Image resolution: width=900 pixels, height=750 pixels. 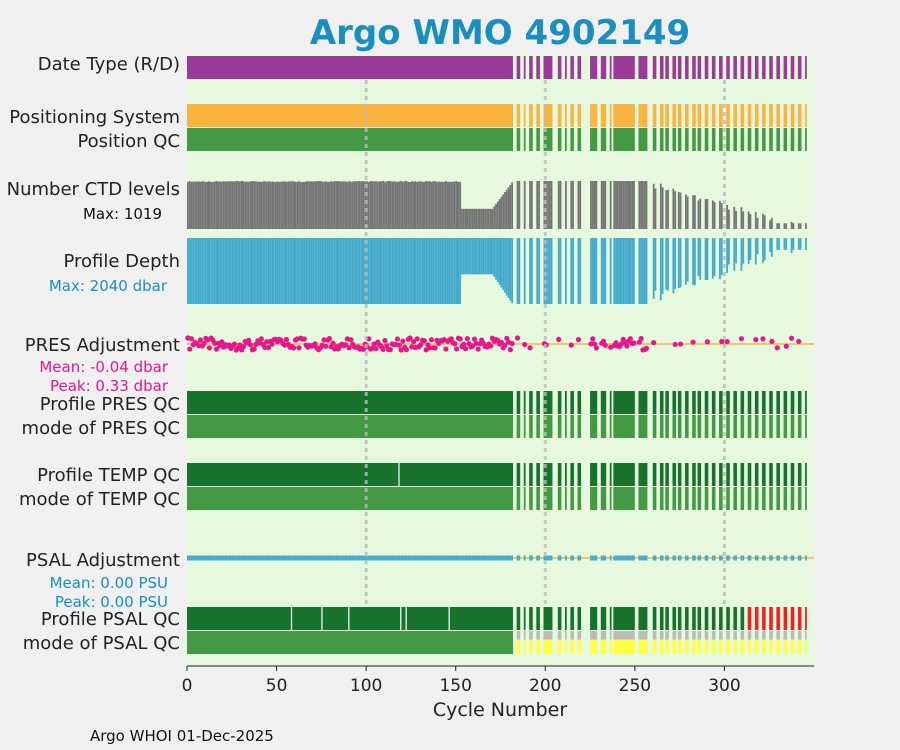 What do you see at coordinates (728, 402) in the screenshot?
I see `pres-qc-segment` at bounding box center [728, 402].